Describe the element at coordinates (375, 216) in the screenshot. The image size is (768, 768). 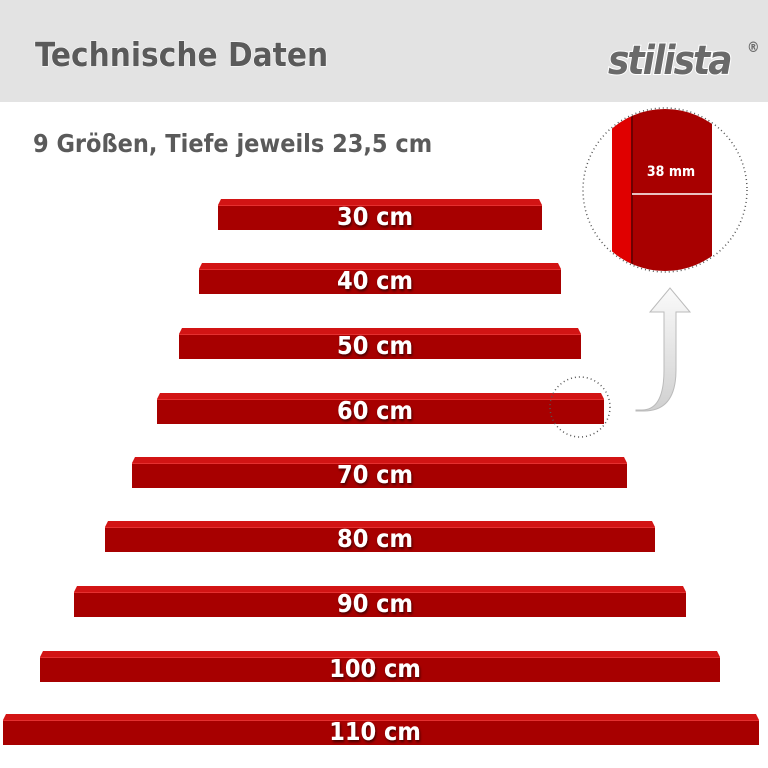
I see `shelf-label: 30 cm` at that location.